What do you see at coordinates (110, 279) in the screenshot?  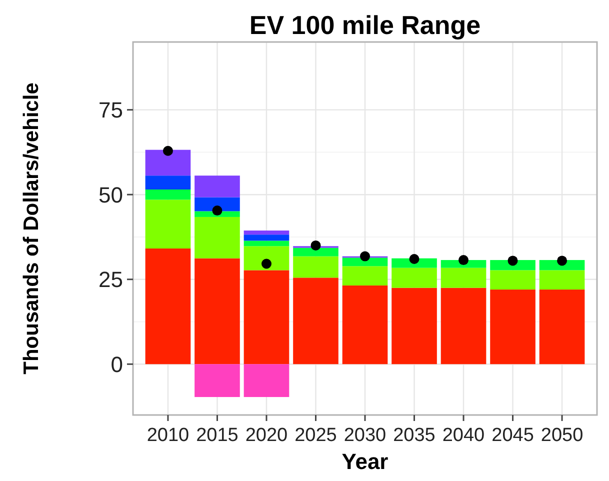 I see `y-tick-label: 25` at bounding box center [110, 279].